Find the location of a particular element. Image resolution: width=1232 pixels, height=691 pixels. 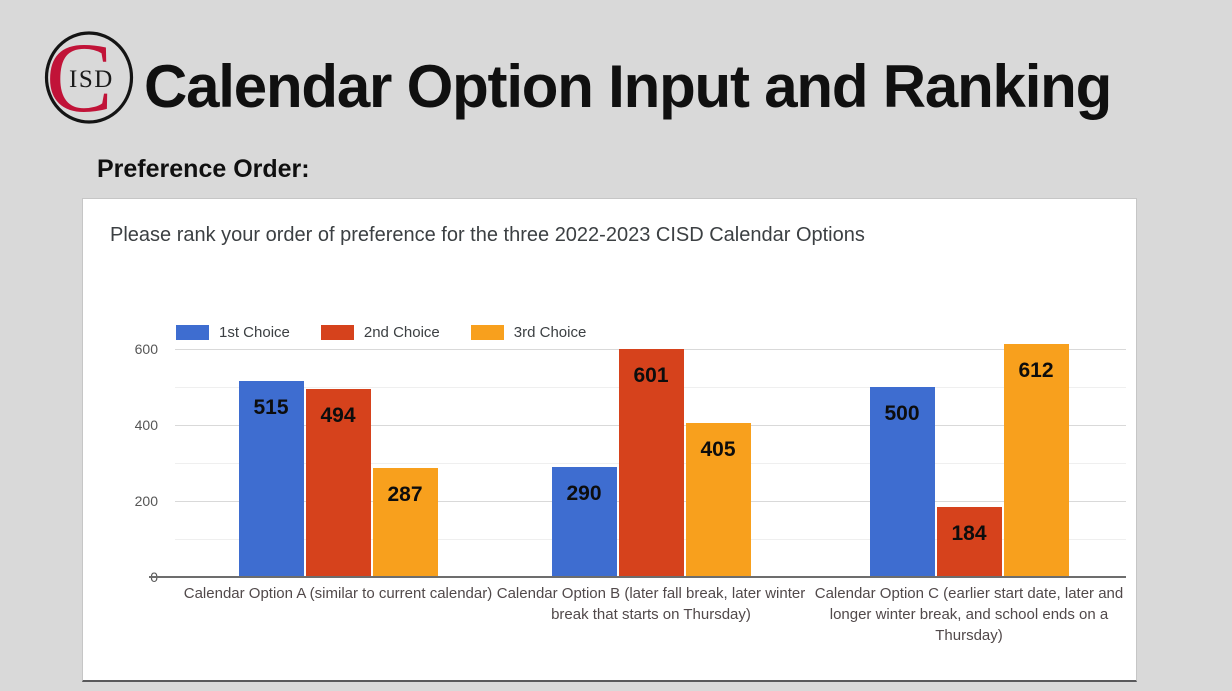

legend-label: 2nd Choice is located at coordinates (401, 332).